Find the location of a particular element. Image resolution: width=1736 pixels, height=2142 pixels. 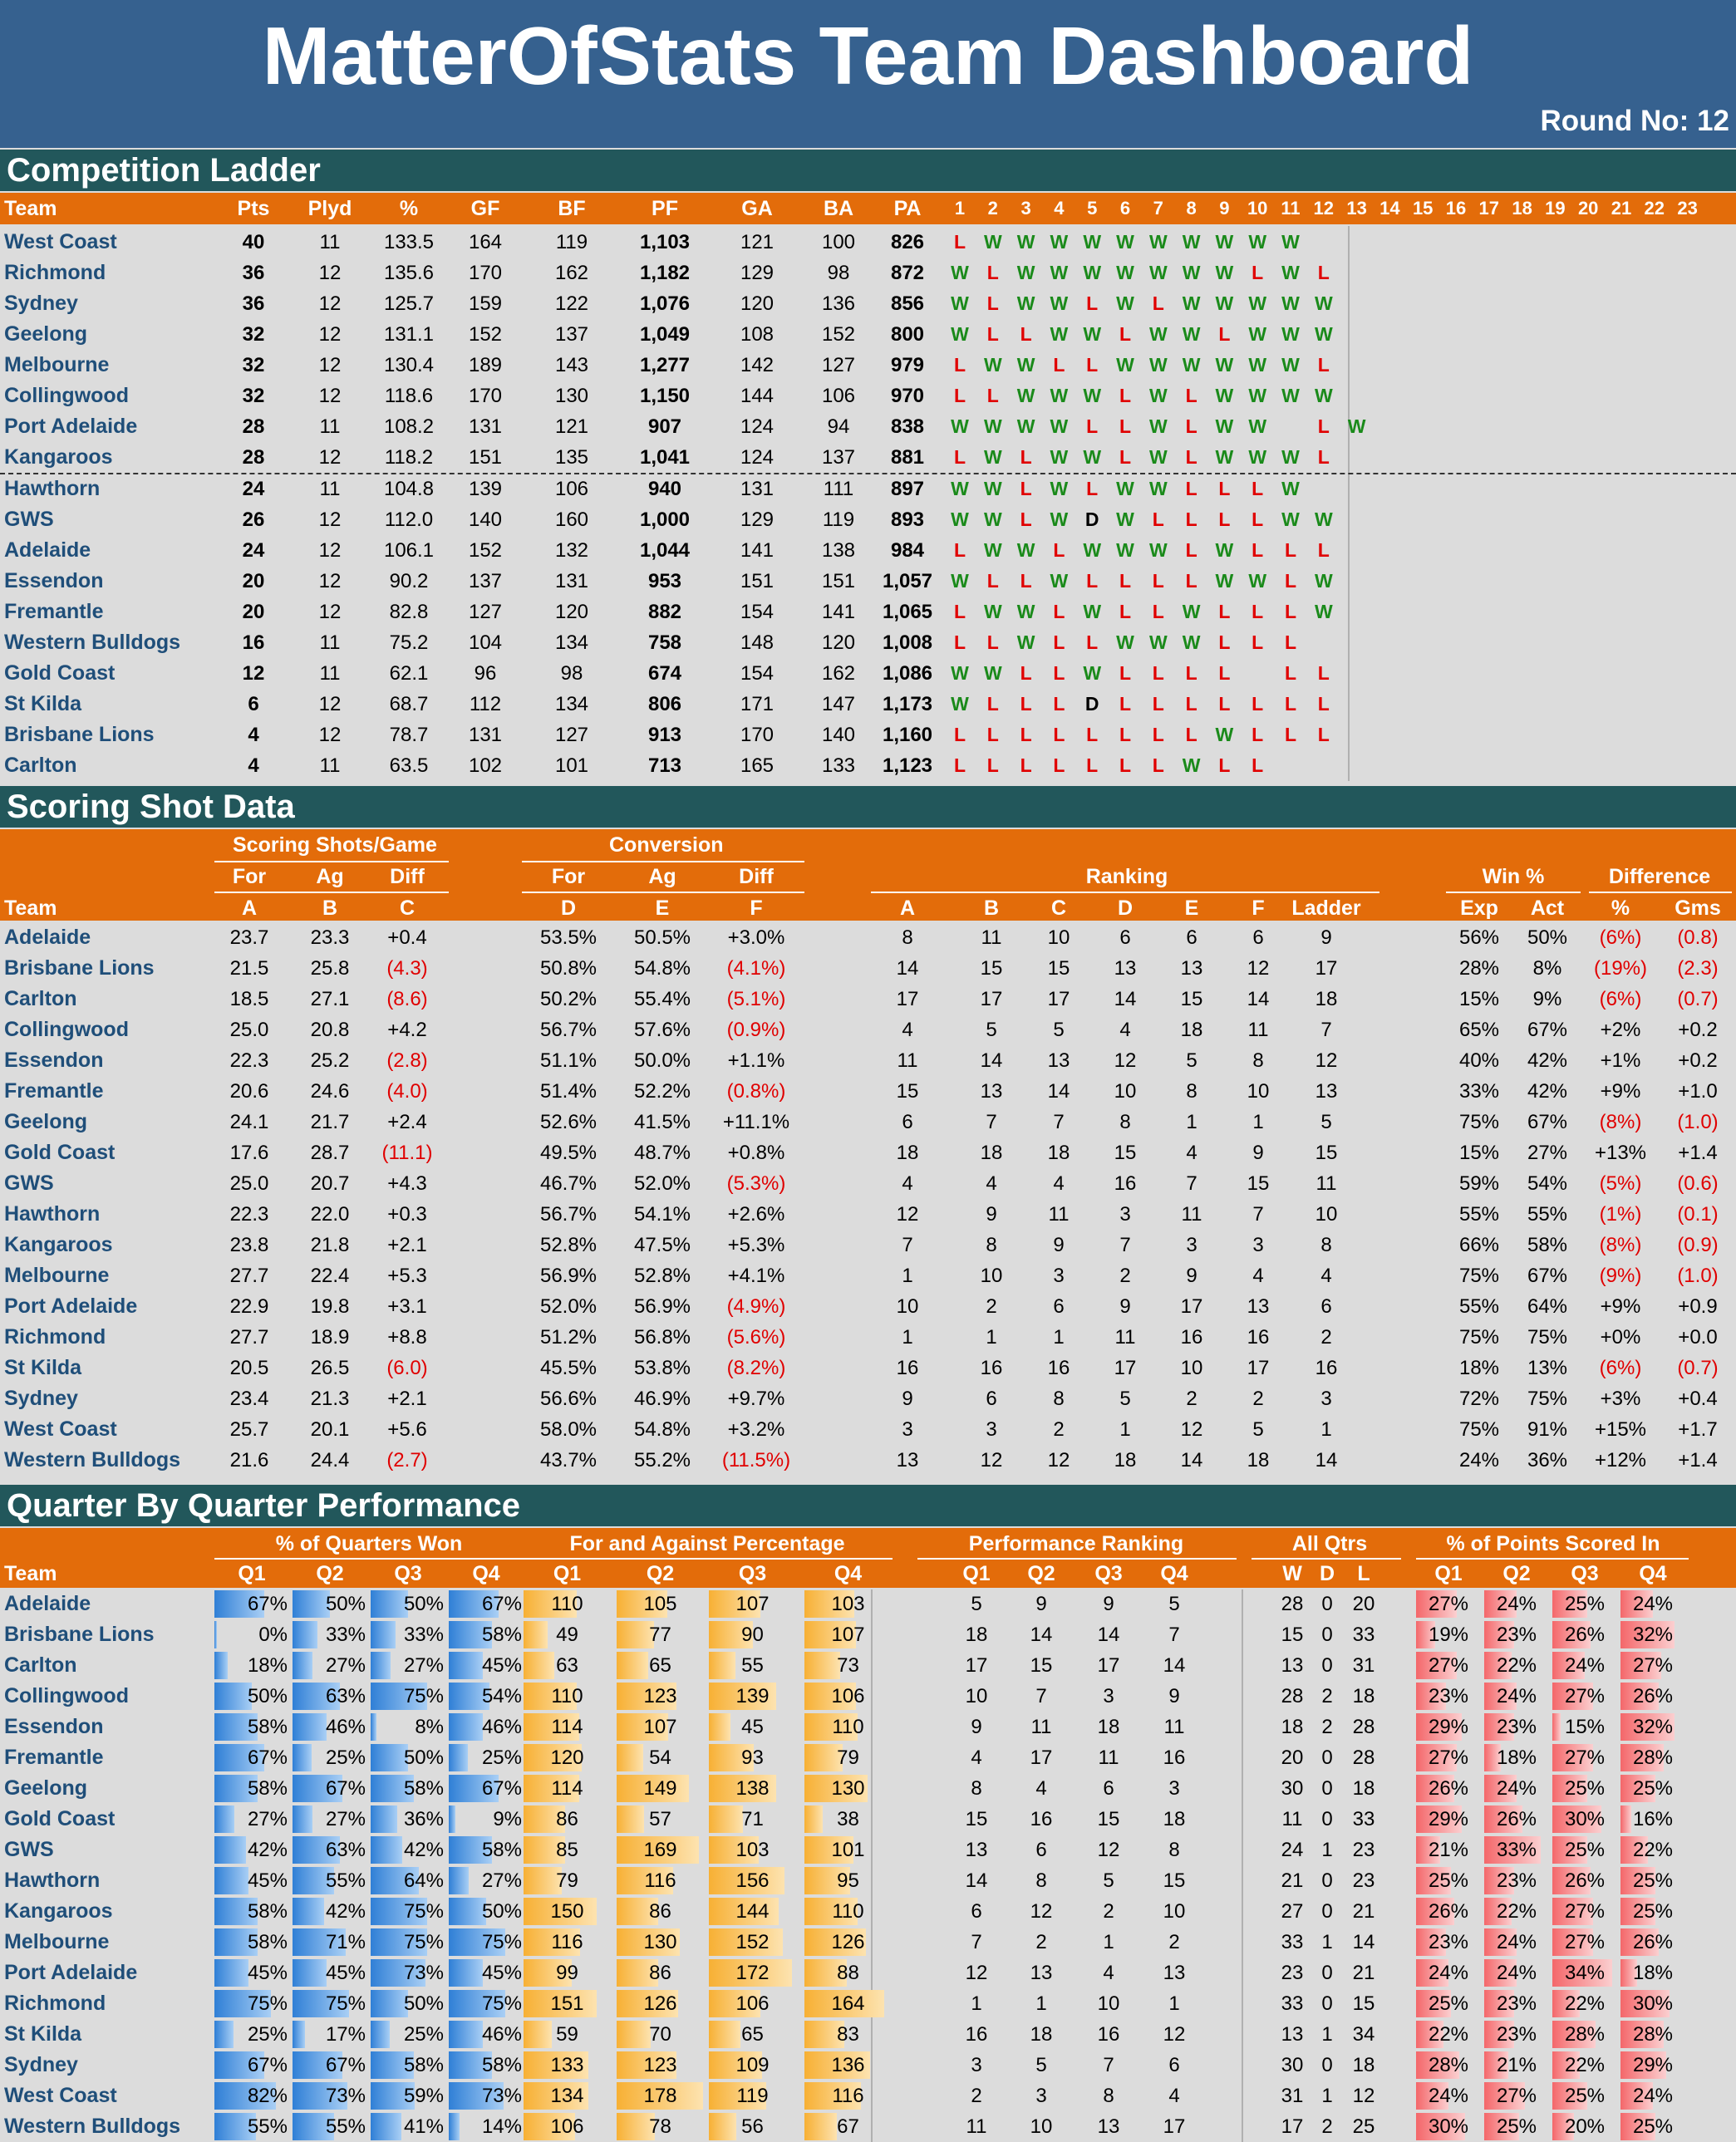

fa-value: 45 is located at coordinates (753, 1727).